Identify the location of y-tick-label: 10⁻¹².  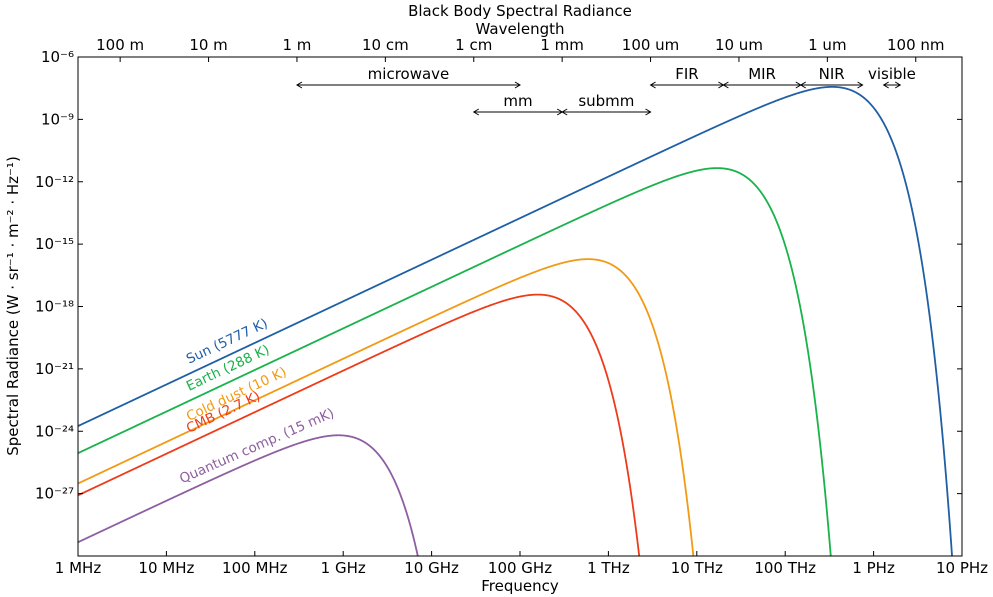
(54, 182).